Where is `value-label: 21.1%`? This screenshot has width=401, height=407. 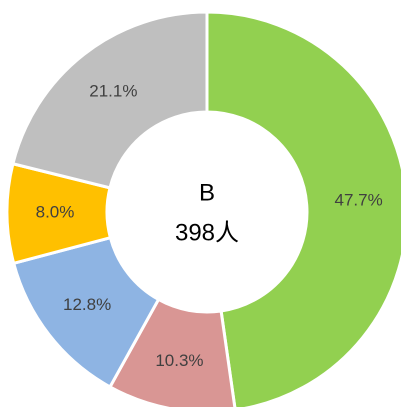 value-label: 21.1% is located at coordinates (113, 91).